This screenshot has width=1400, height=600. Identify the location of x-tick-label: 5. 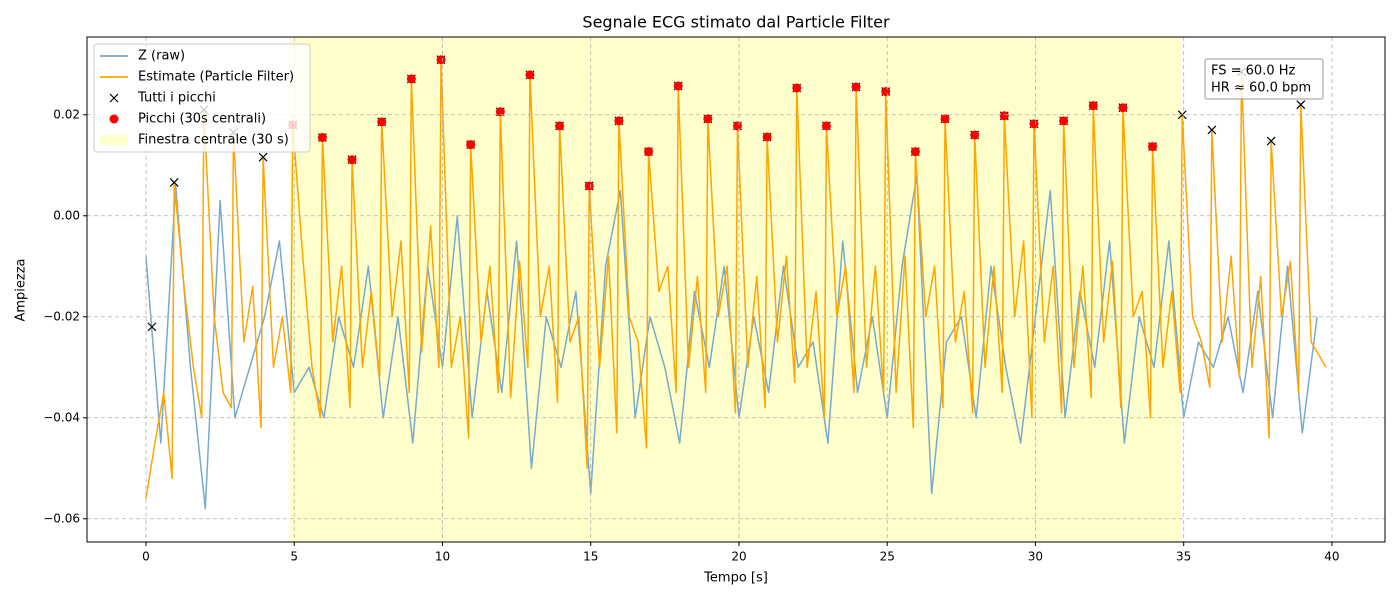
(294, 557).